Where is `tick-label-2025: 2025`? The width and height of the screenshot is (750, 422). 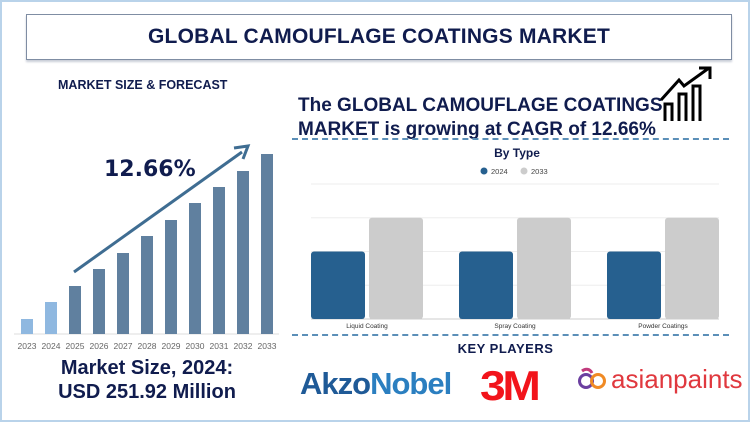
tick-label-2025: 2025 is located at coordinates (75, 346).